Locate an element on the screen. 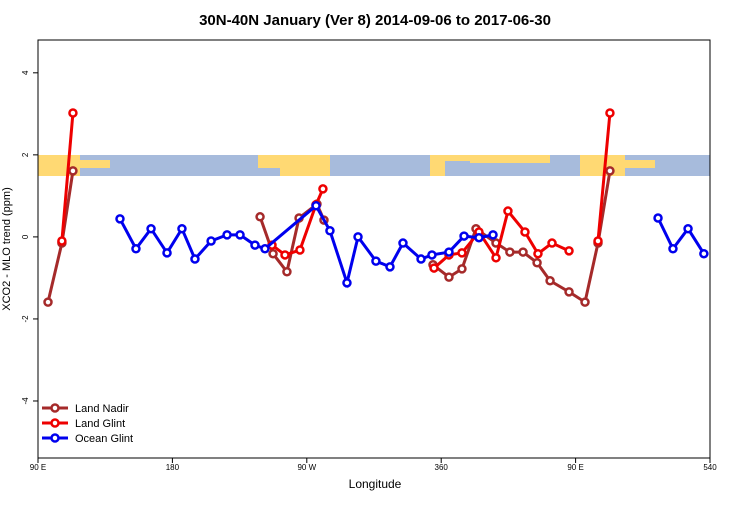 This screenshot has width=750, height=505. x-tick-label: 540 is located at coordinates (710, 467).